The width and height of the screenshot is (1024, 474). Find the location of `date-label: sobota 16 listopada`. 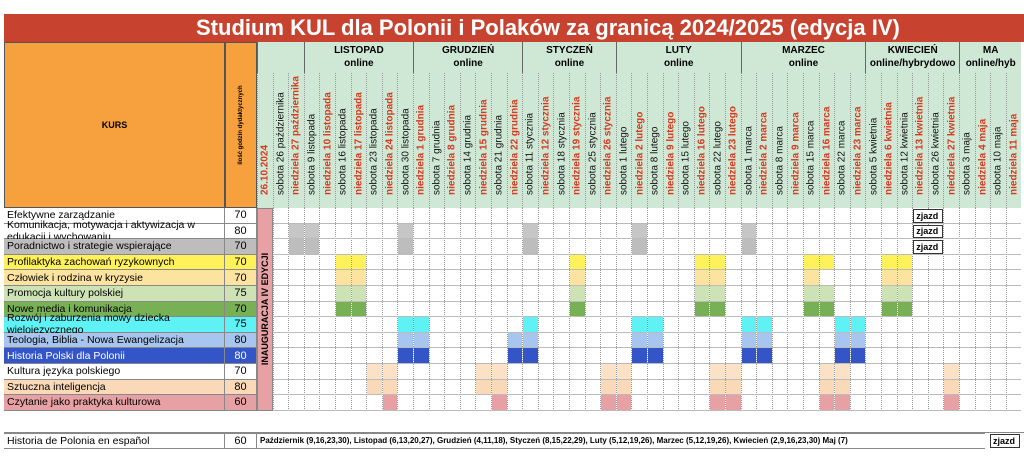

date-label: sobota 16 listopada is located at coordinates (343, 151).